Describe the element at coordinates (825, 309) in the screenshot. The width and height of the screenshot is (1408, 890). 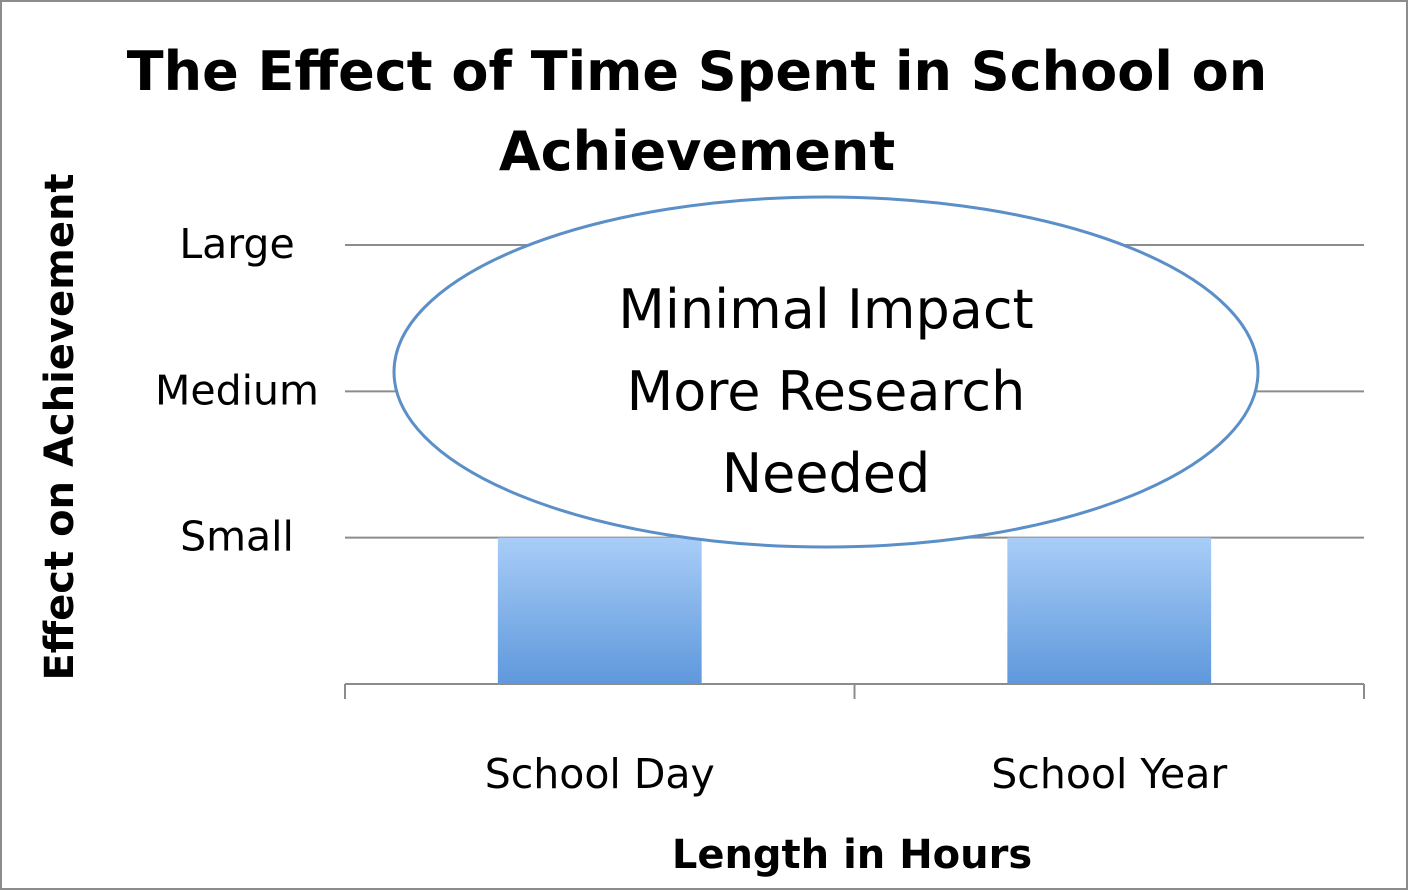
I see `annotation-text: Minimal Impact` at that location.